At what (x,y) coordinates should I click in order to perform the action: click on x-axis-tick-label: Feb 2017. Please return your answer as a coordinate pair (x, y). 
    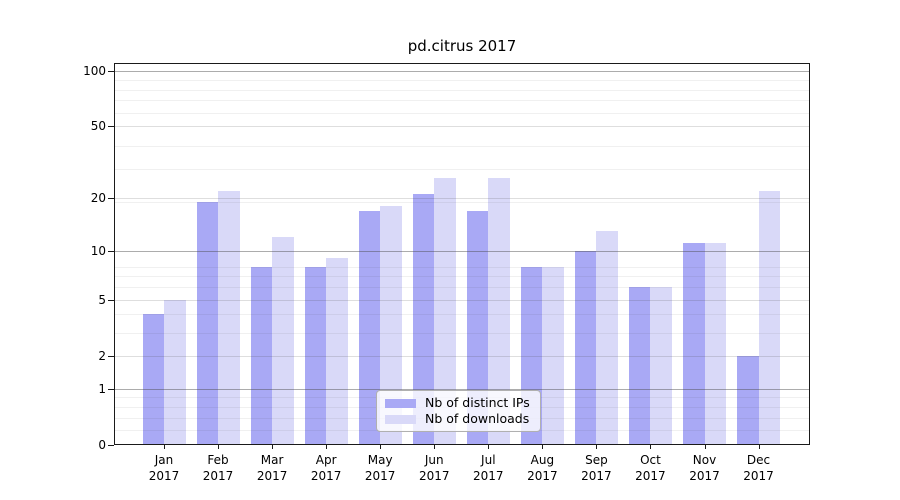
    Looking at the image, I should click on (218, 468).